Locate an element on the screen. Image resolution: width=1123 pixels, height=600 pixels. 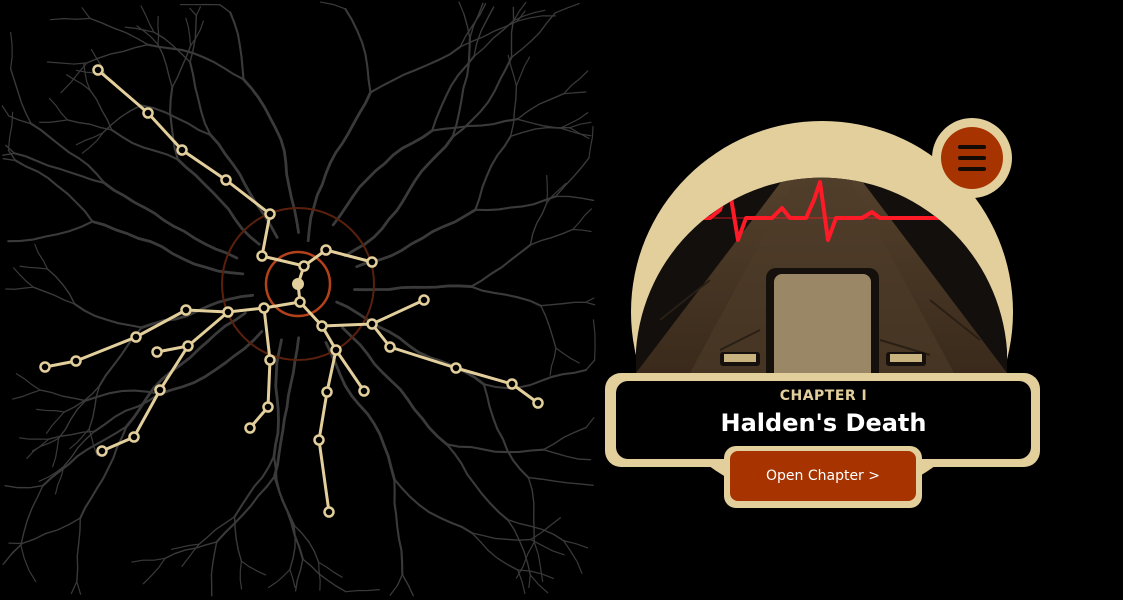
menu-button is located at coordinates (972, 158).